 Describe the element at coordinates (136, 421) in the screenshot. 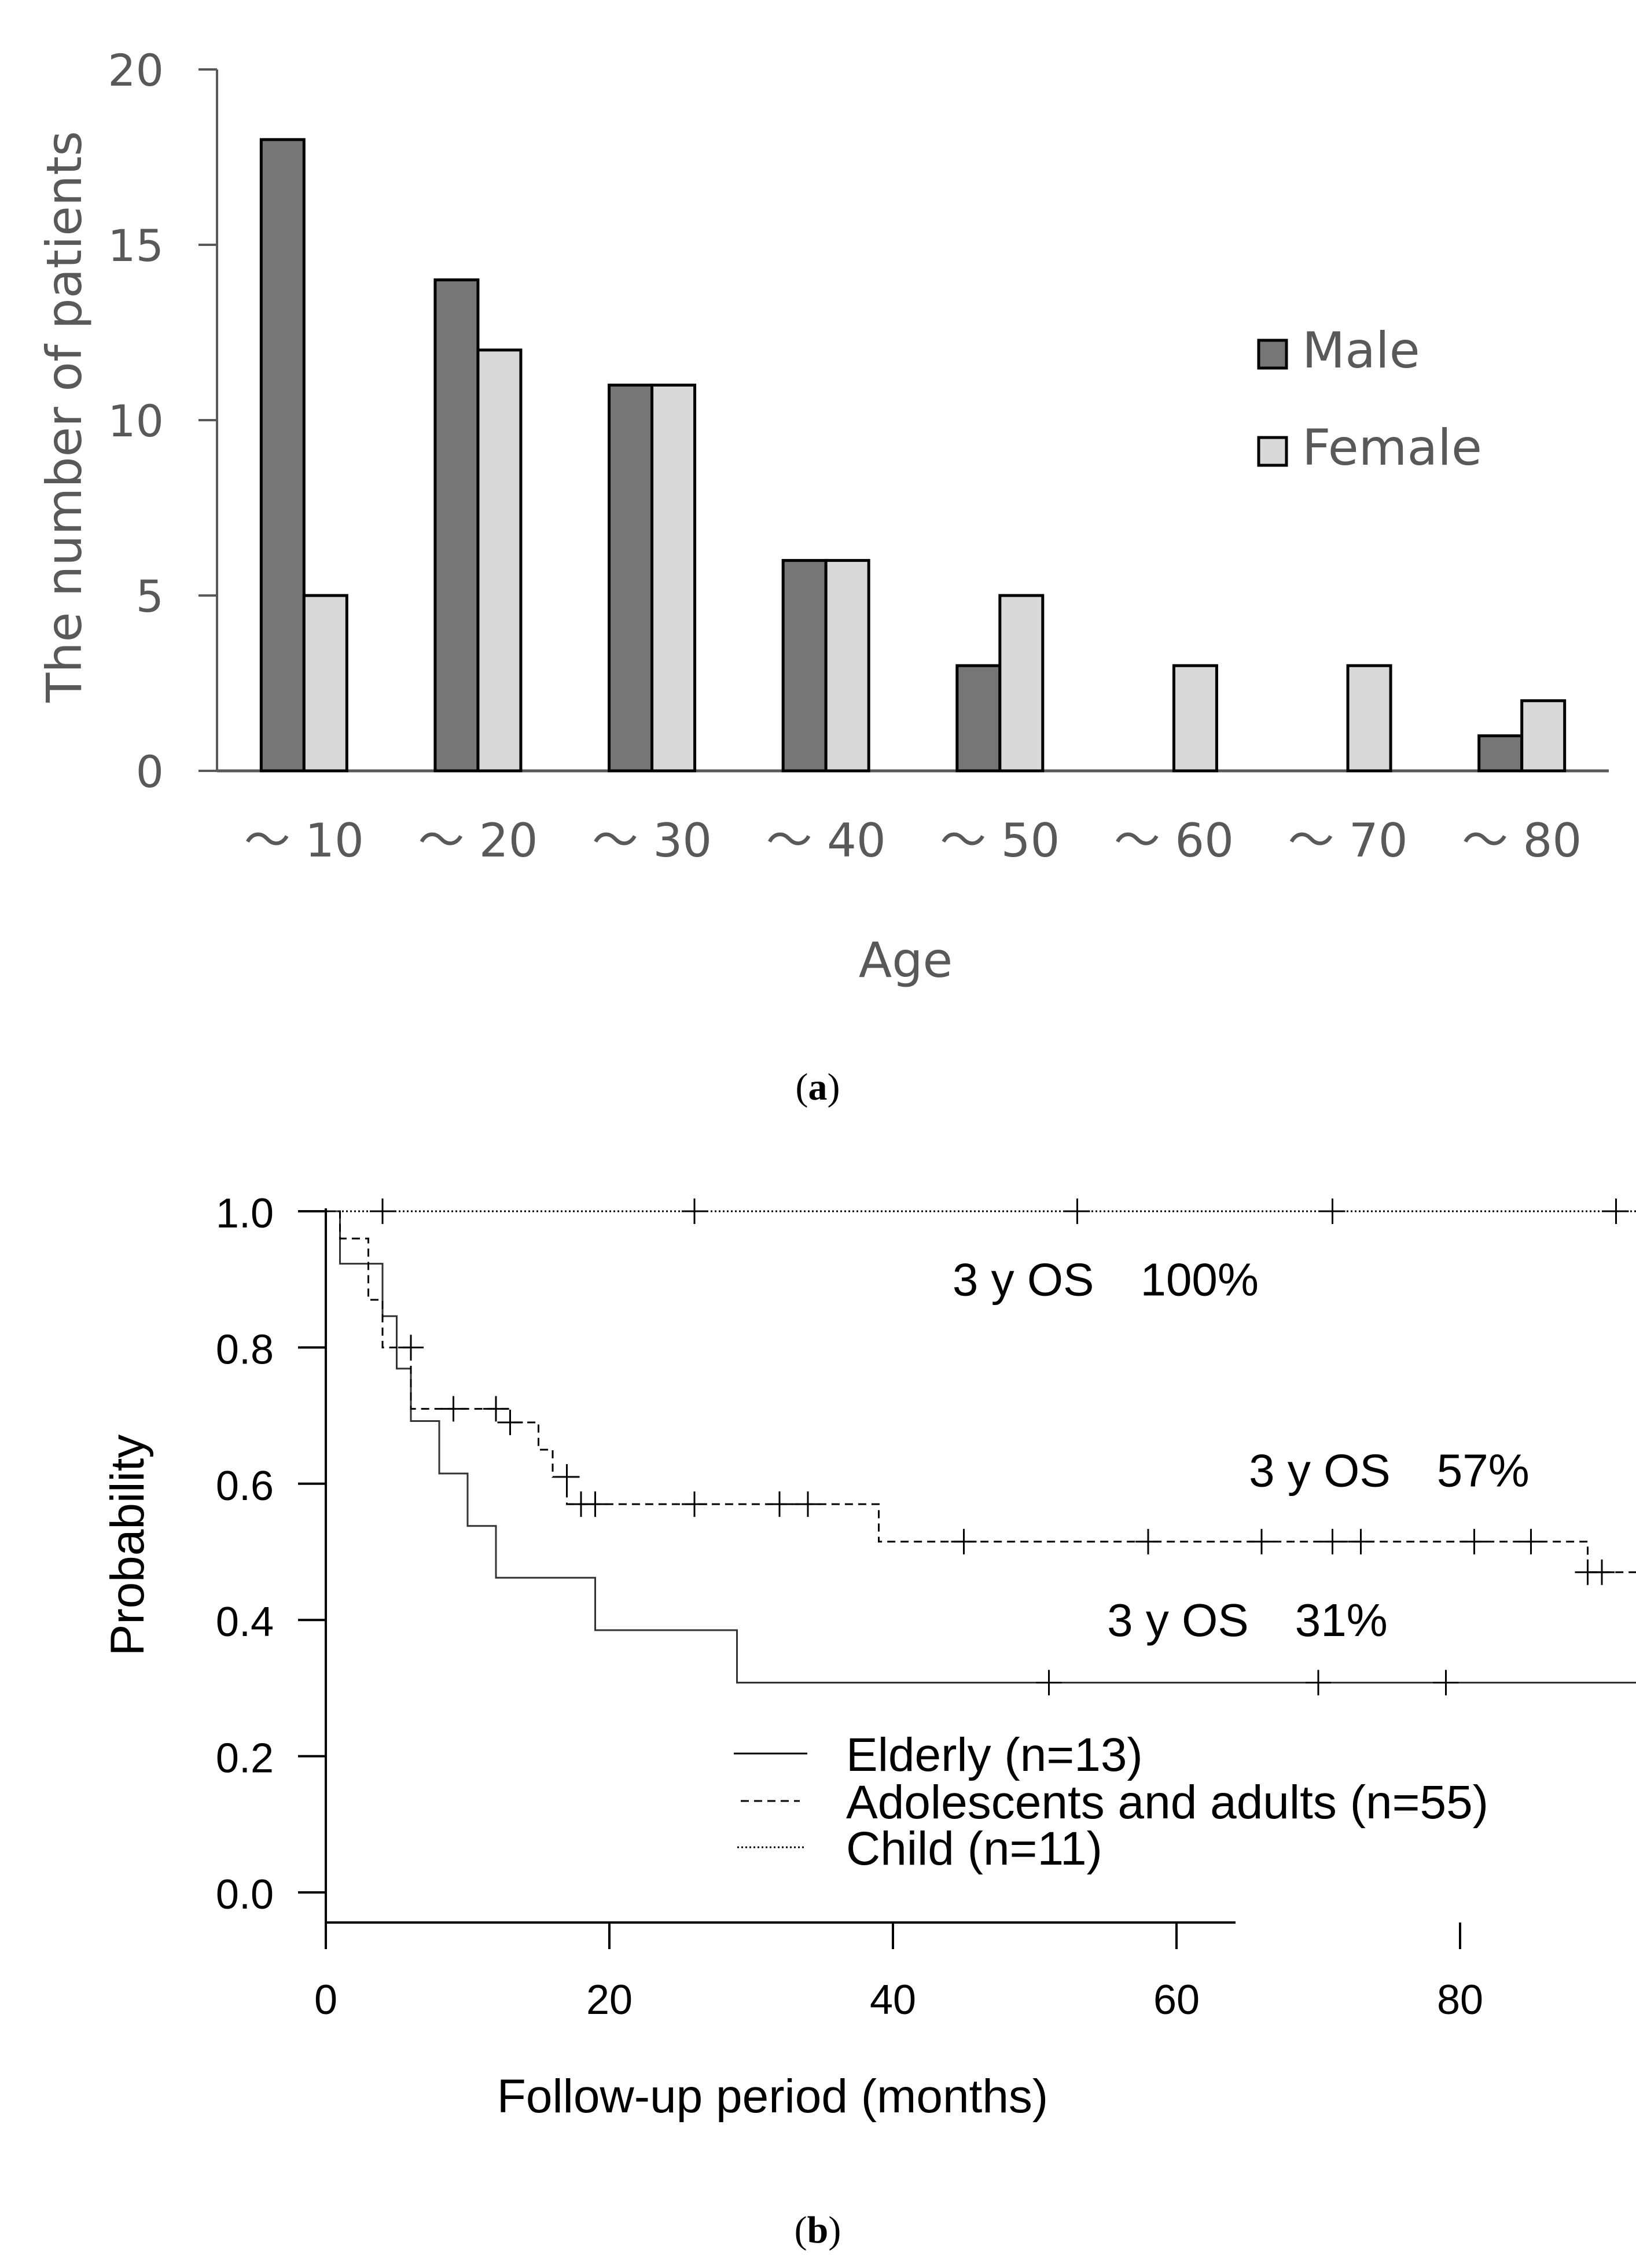

I see `y-tick-label-a: 10` at that location.